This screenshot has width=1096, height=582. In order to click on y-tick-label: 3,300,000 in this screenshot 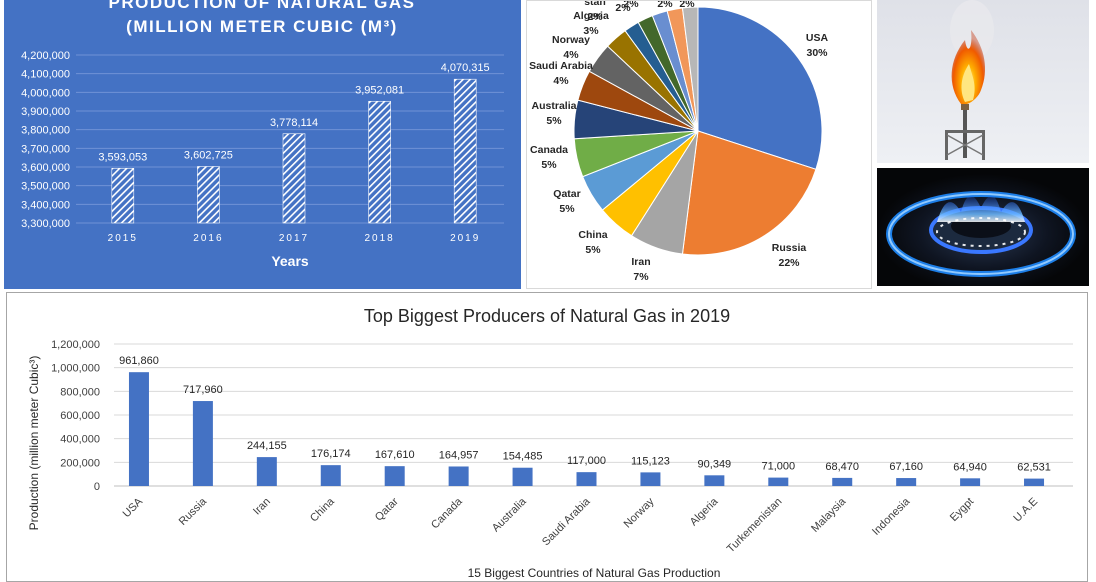, I will do `click(45, 224)`.